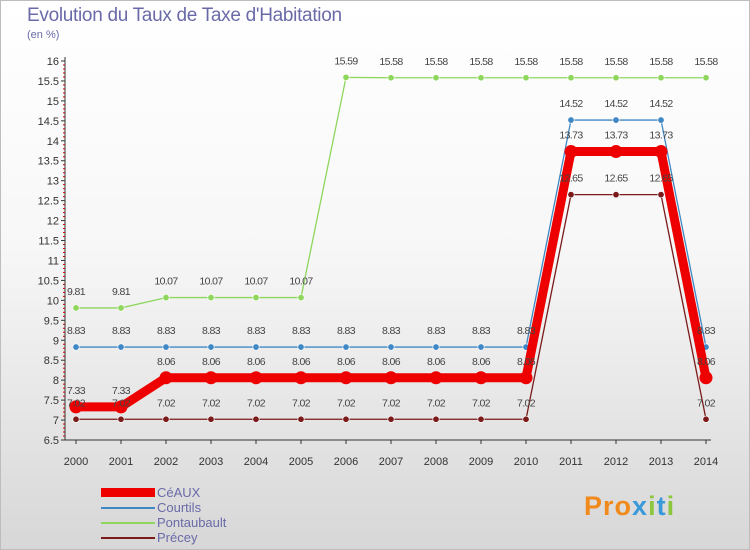 The image size is (750, 550). I want to click on data-label: 7.33, so click(76, 391).